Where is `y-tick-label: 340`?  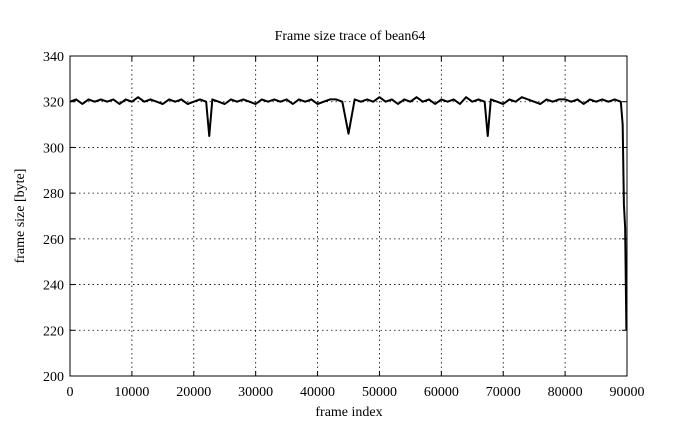 y-tick-label: 340 is located at coordinates (53, 57).